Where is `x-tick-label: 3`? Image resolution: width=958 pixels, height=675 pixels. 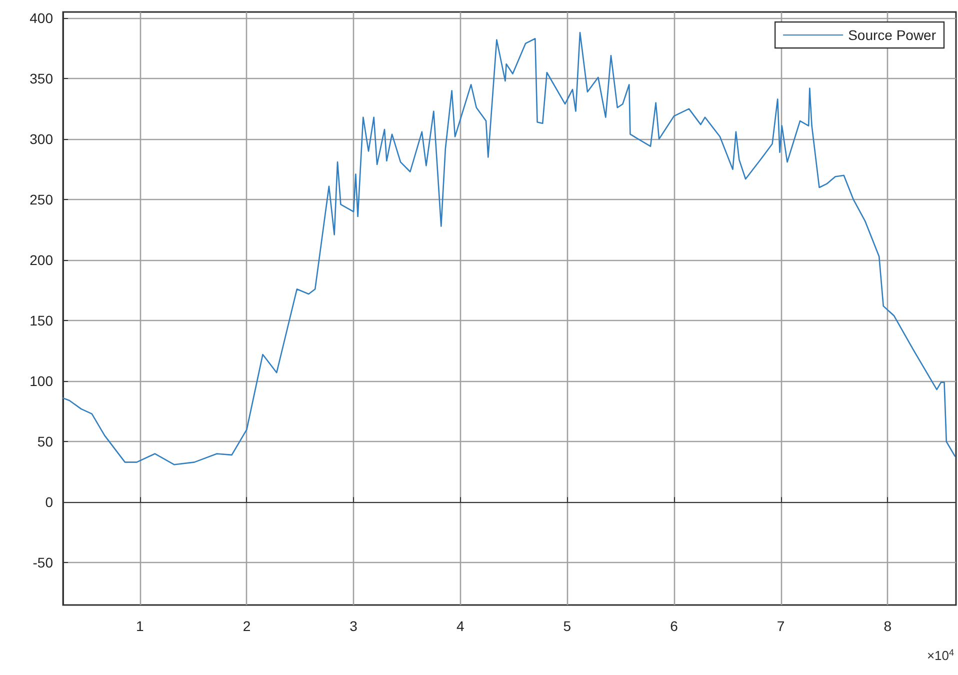 x-tick-label: 3 is located at coordinates (354, 626).